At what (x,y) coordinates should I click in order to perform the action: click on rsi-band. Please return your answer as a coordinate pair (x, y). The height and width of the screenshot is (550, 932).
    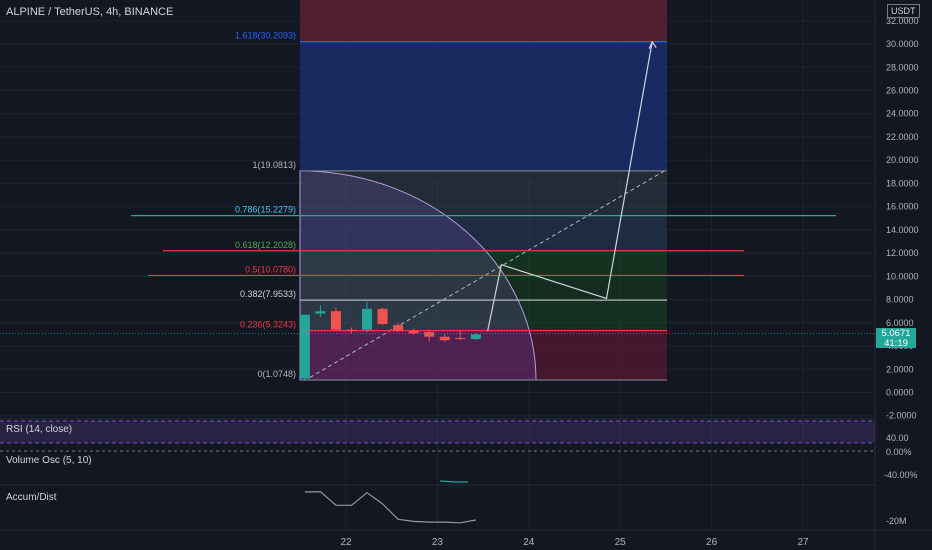
    Looking at the image, I should click on (437, 432).